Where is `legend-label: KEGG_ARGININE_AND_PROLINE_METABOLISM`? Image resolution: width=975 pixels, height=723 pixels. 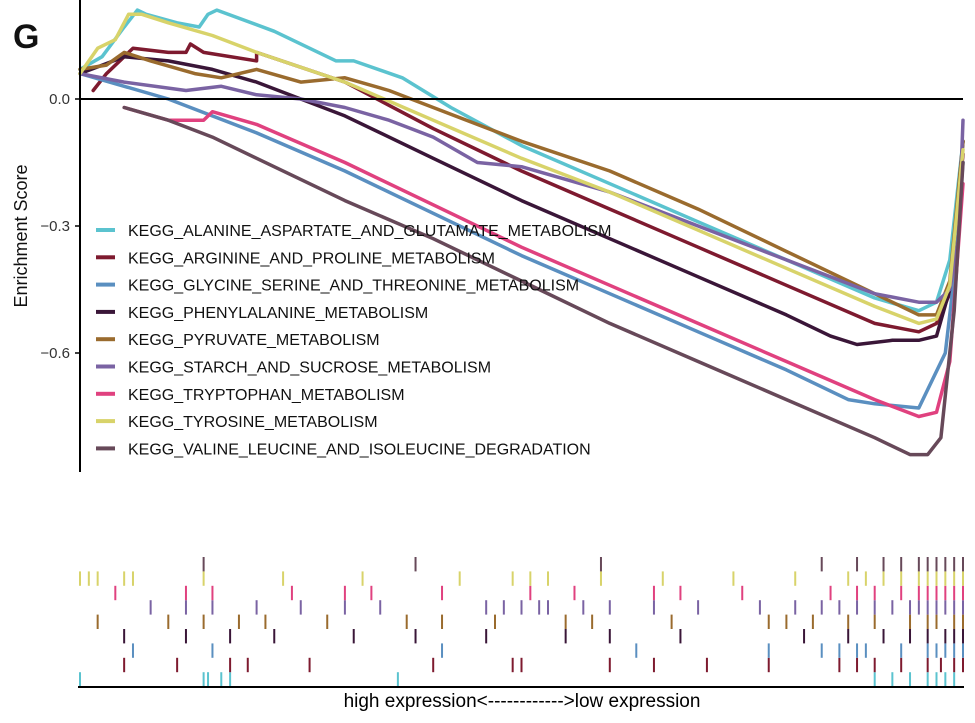 legend-label: KEGG_ARGININE_AND_PROLINE_METABOLISM is located at coordinates (311, 258).